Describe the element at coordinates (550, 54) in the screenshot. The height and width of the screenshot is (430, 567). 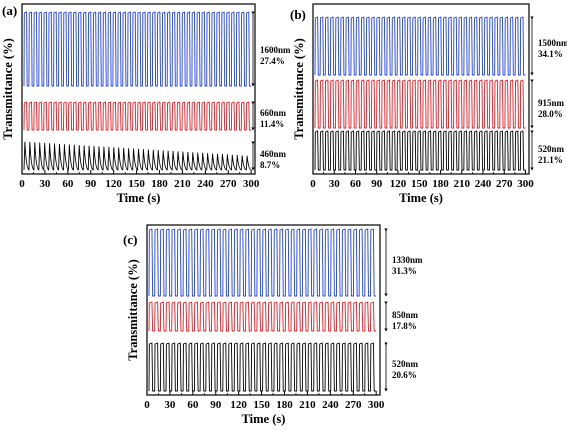
I see `series-modulation-label: 34.1%` at that location.